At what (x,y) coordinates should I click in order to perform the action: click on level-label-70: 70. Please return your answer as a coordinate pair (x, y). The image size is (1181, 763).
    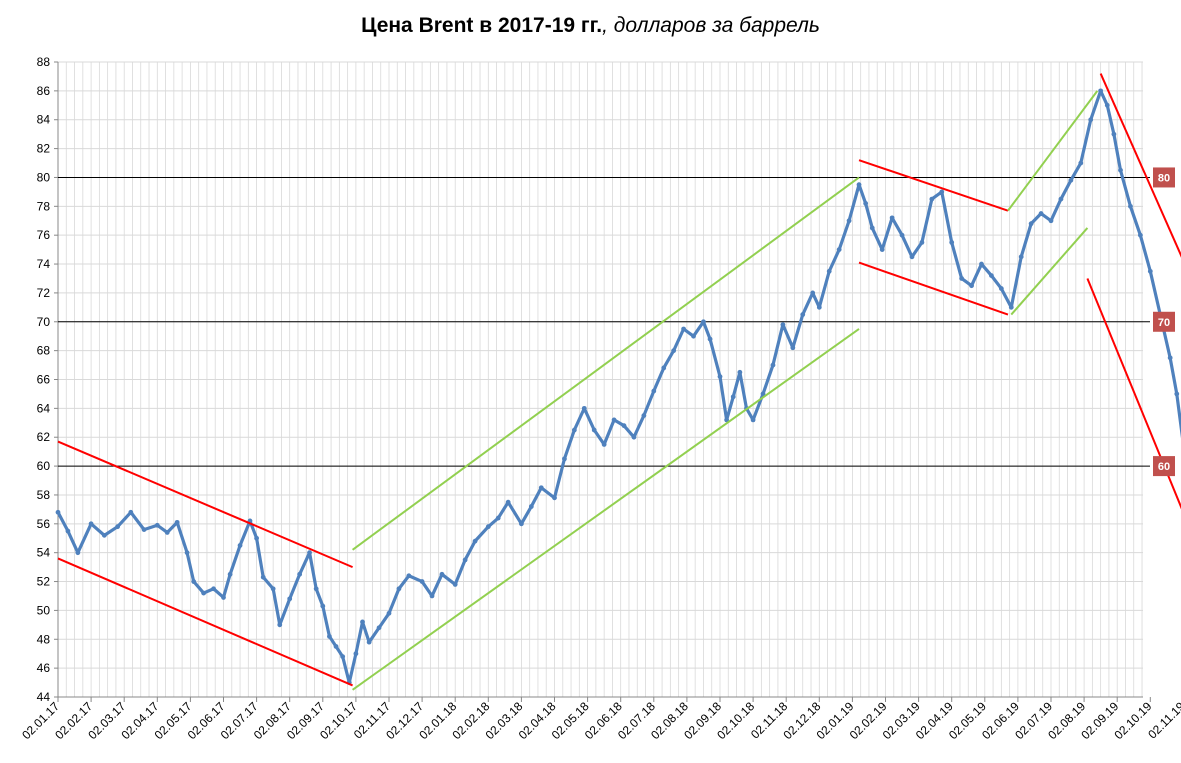
    Looking at the image, I should click on (1164, 323).